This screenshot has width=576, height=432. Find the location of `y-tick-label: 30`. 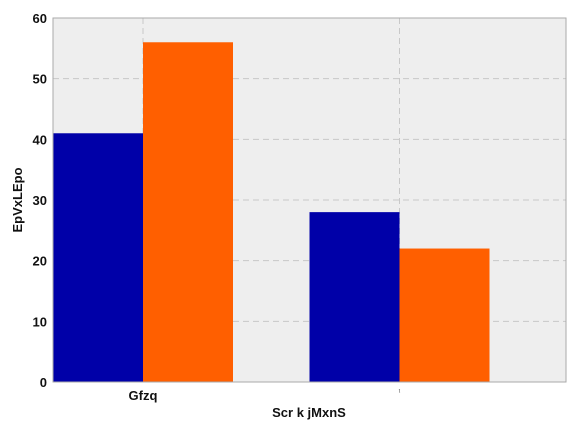

y-tick-label: 30 is located at coordinates (40, 200).